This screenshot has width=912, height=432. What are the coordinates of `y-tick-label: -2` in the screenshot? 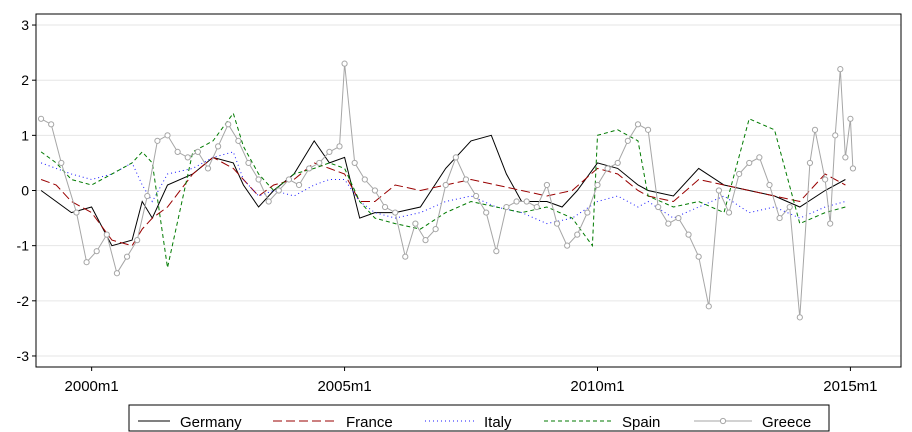 It's located at (23, 301).